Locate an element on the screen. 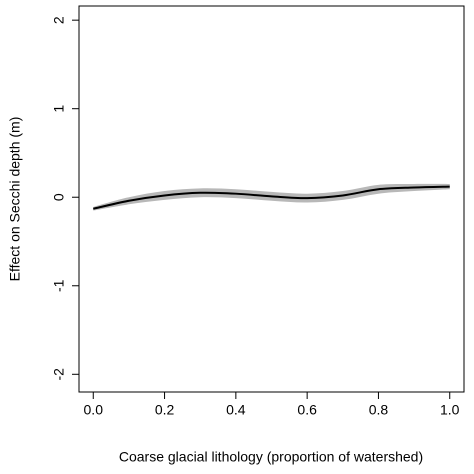  x-tick-label: 0.6 is located at coordinates (307, 410).